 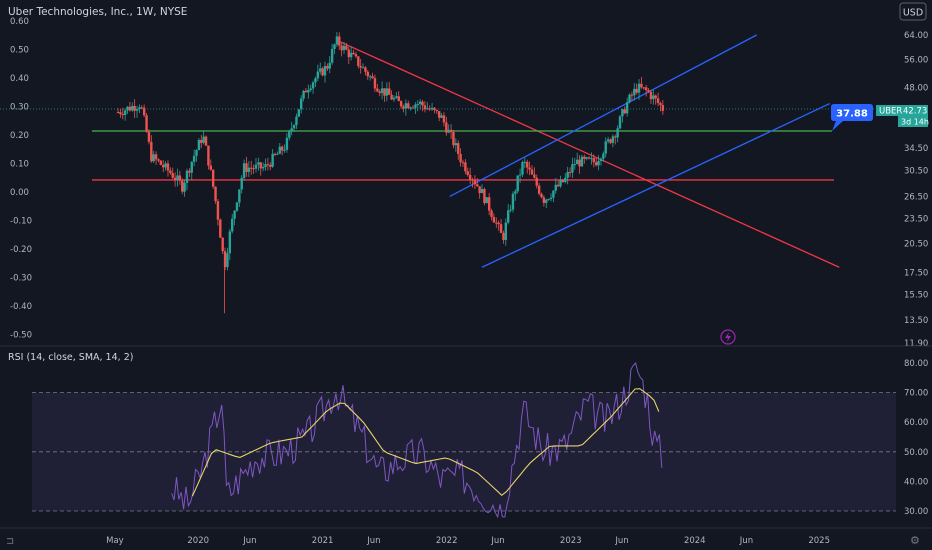 What do you see at coordinates (323, 541) in the screenshot?
I see `time-axis-label: 2021` at bounding box center [323, 541].